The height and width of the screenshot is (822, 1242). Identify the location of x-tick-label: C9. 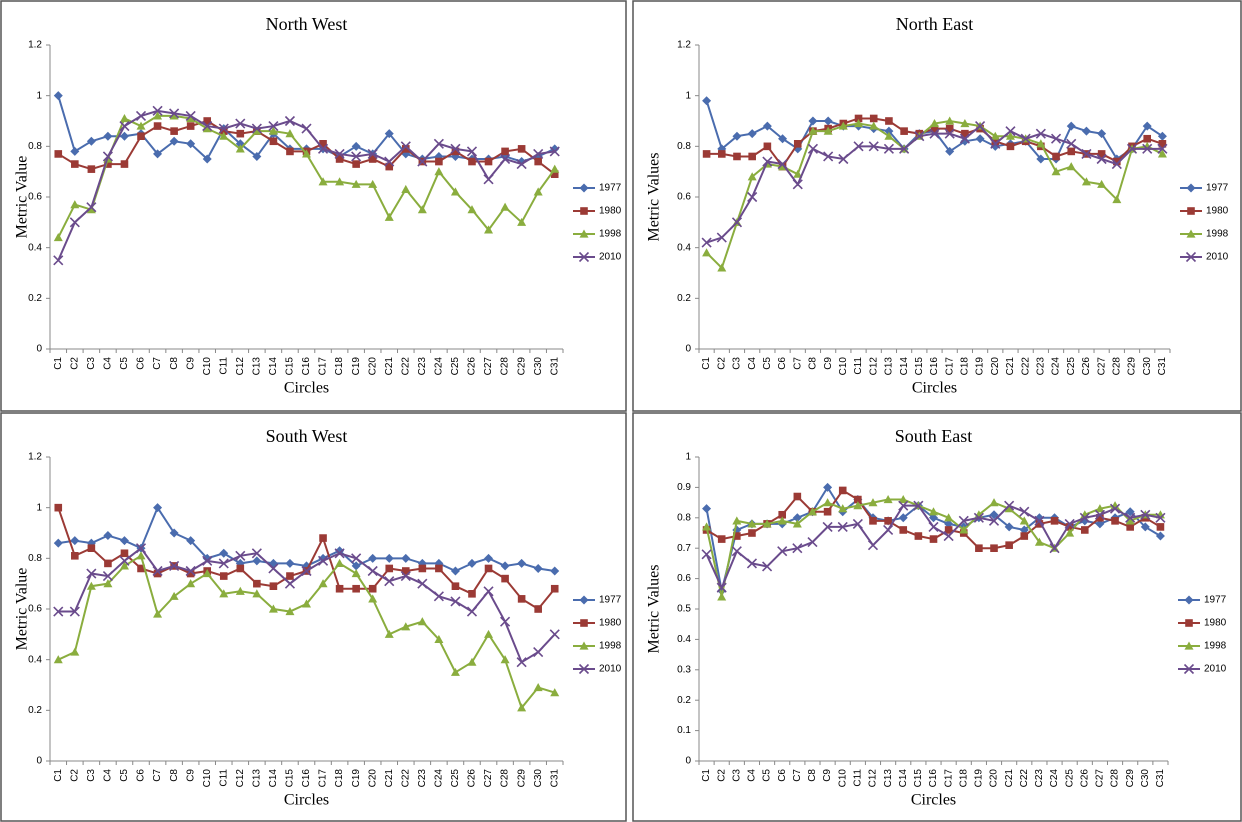
(190, 363).